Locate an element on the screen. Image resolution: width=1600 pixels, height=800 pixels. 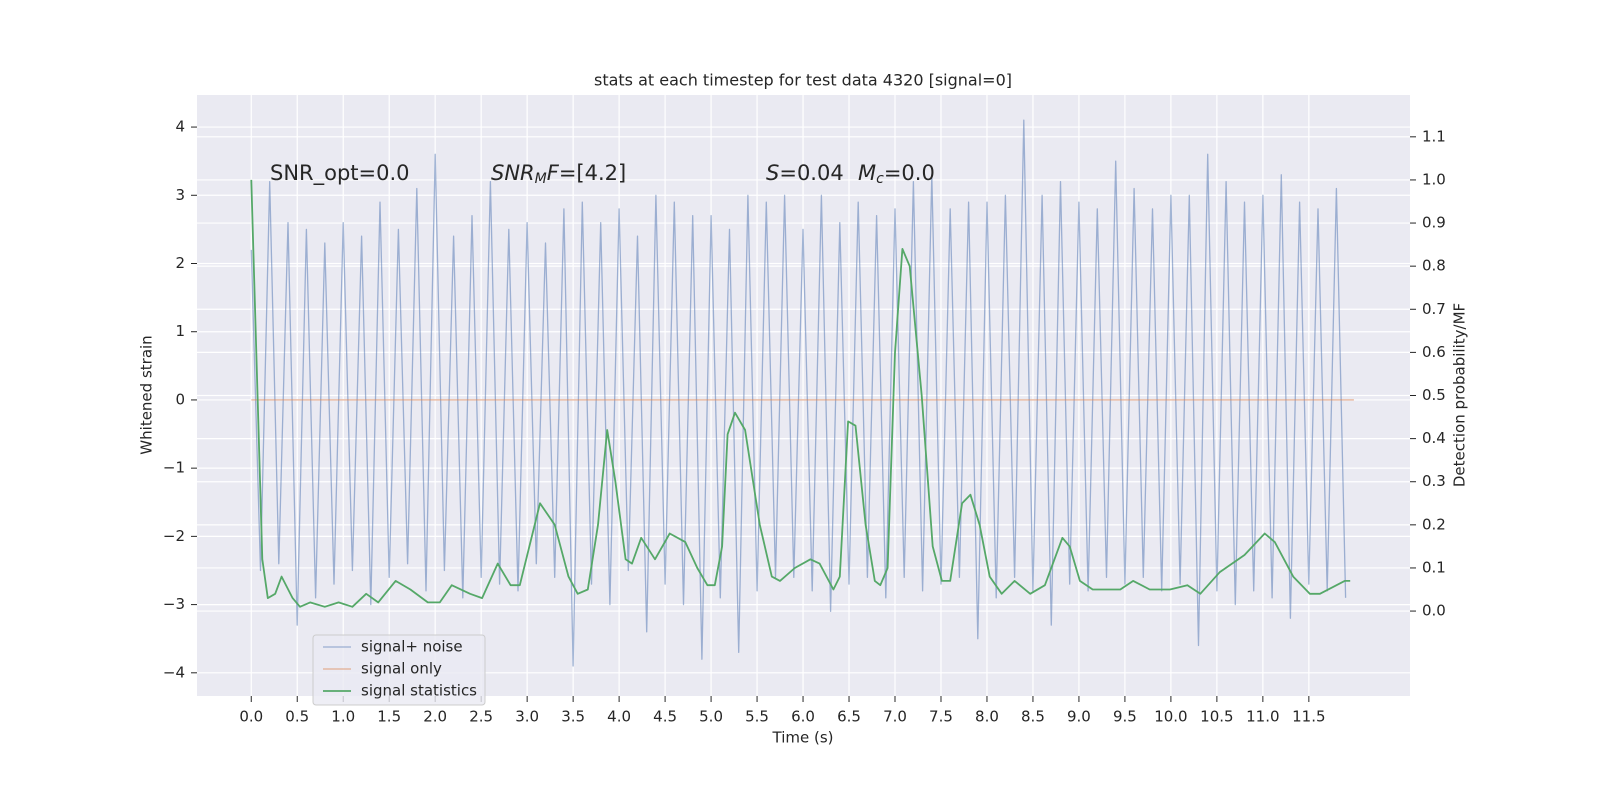
annotation-part: =0.04 is located at coordinates (811, 173).